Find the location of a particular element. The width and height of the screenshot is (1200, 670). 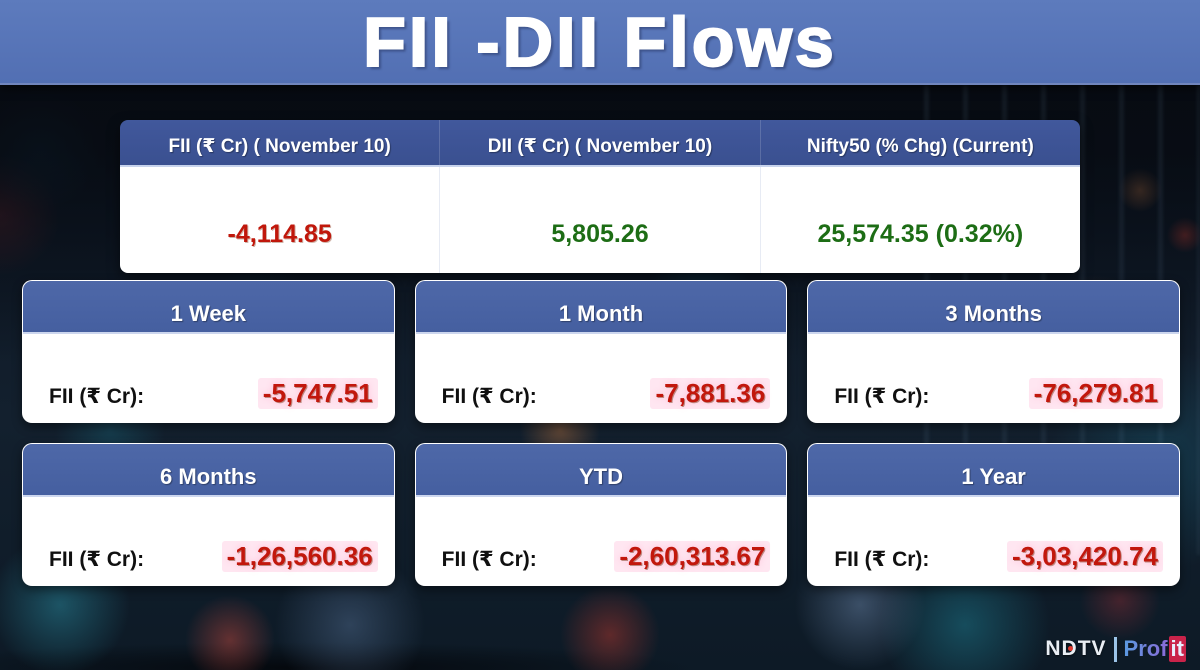

ndtv-profit-logo: NDTV Prof it is located at coordinates (1115, 649).